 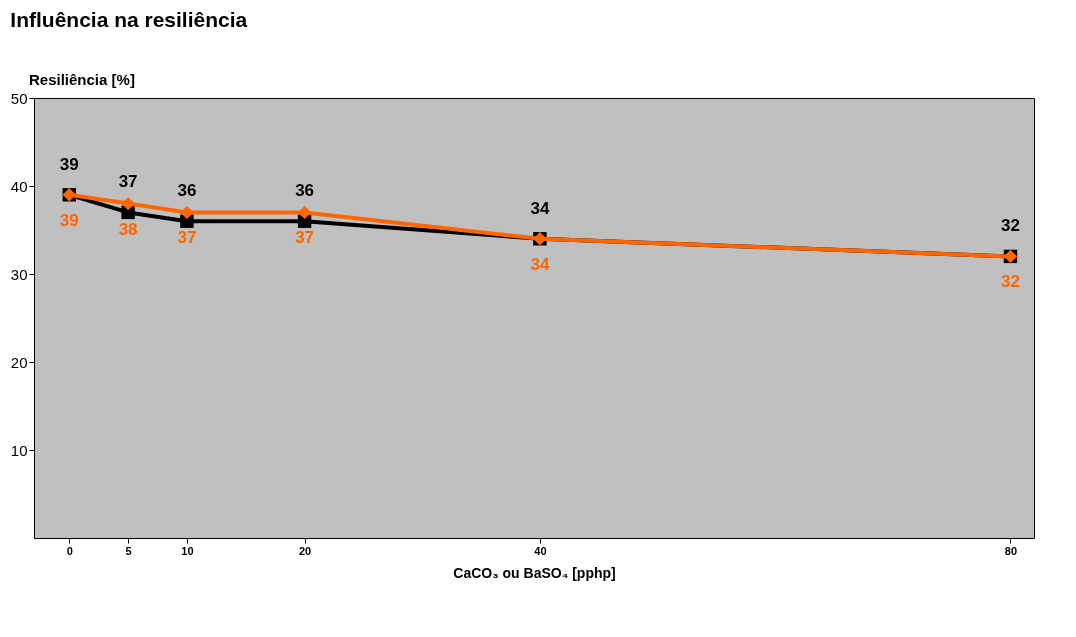 I want to click on y-tick-label: 30, so click(x=19, y=274).